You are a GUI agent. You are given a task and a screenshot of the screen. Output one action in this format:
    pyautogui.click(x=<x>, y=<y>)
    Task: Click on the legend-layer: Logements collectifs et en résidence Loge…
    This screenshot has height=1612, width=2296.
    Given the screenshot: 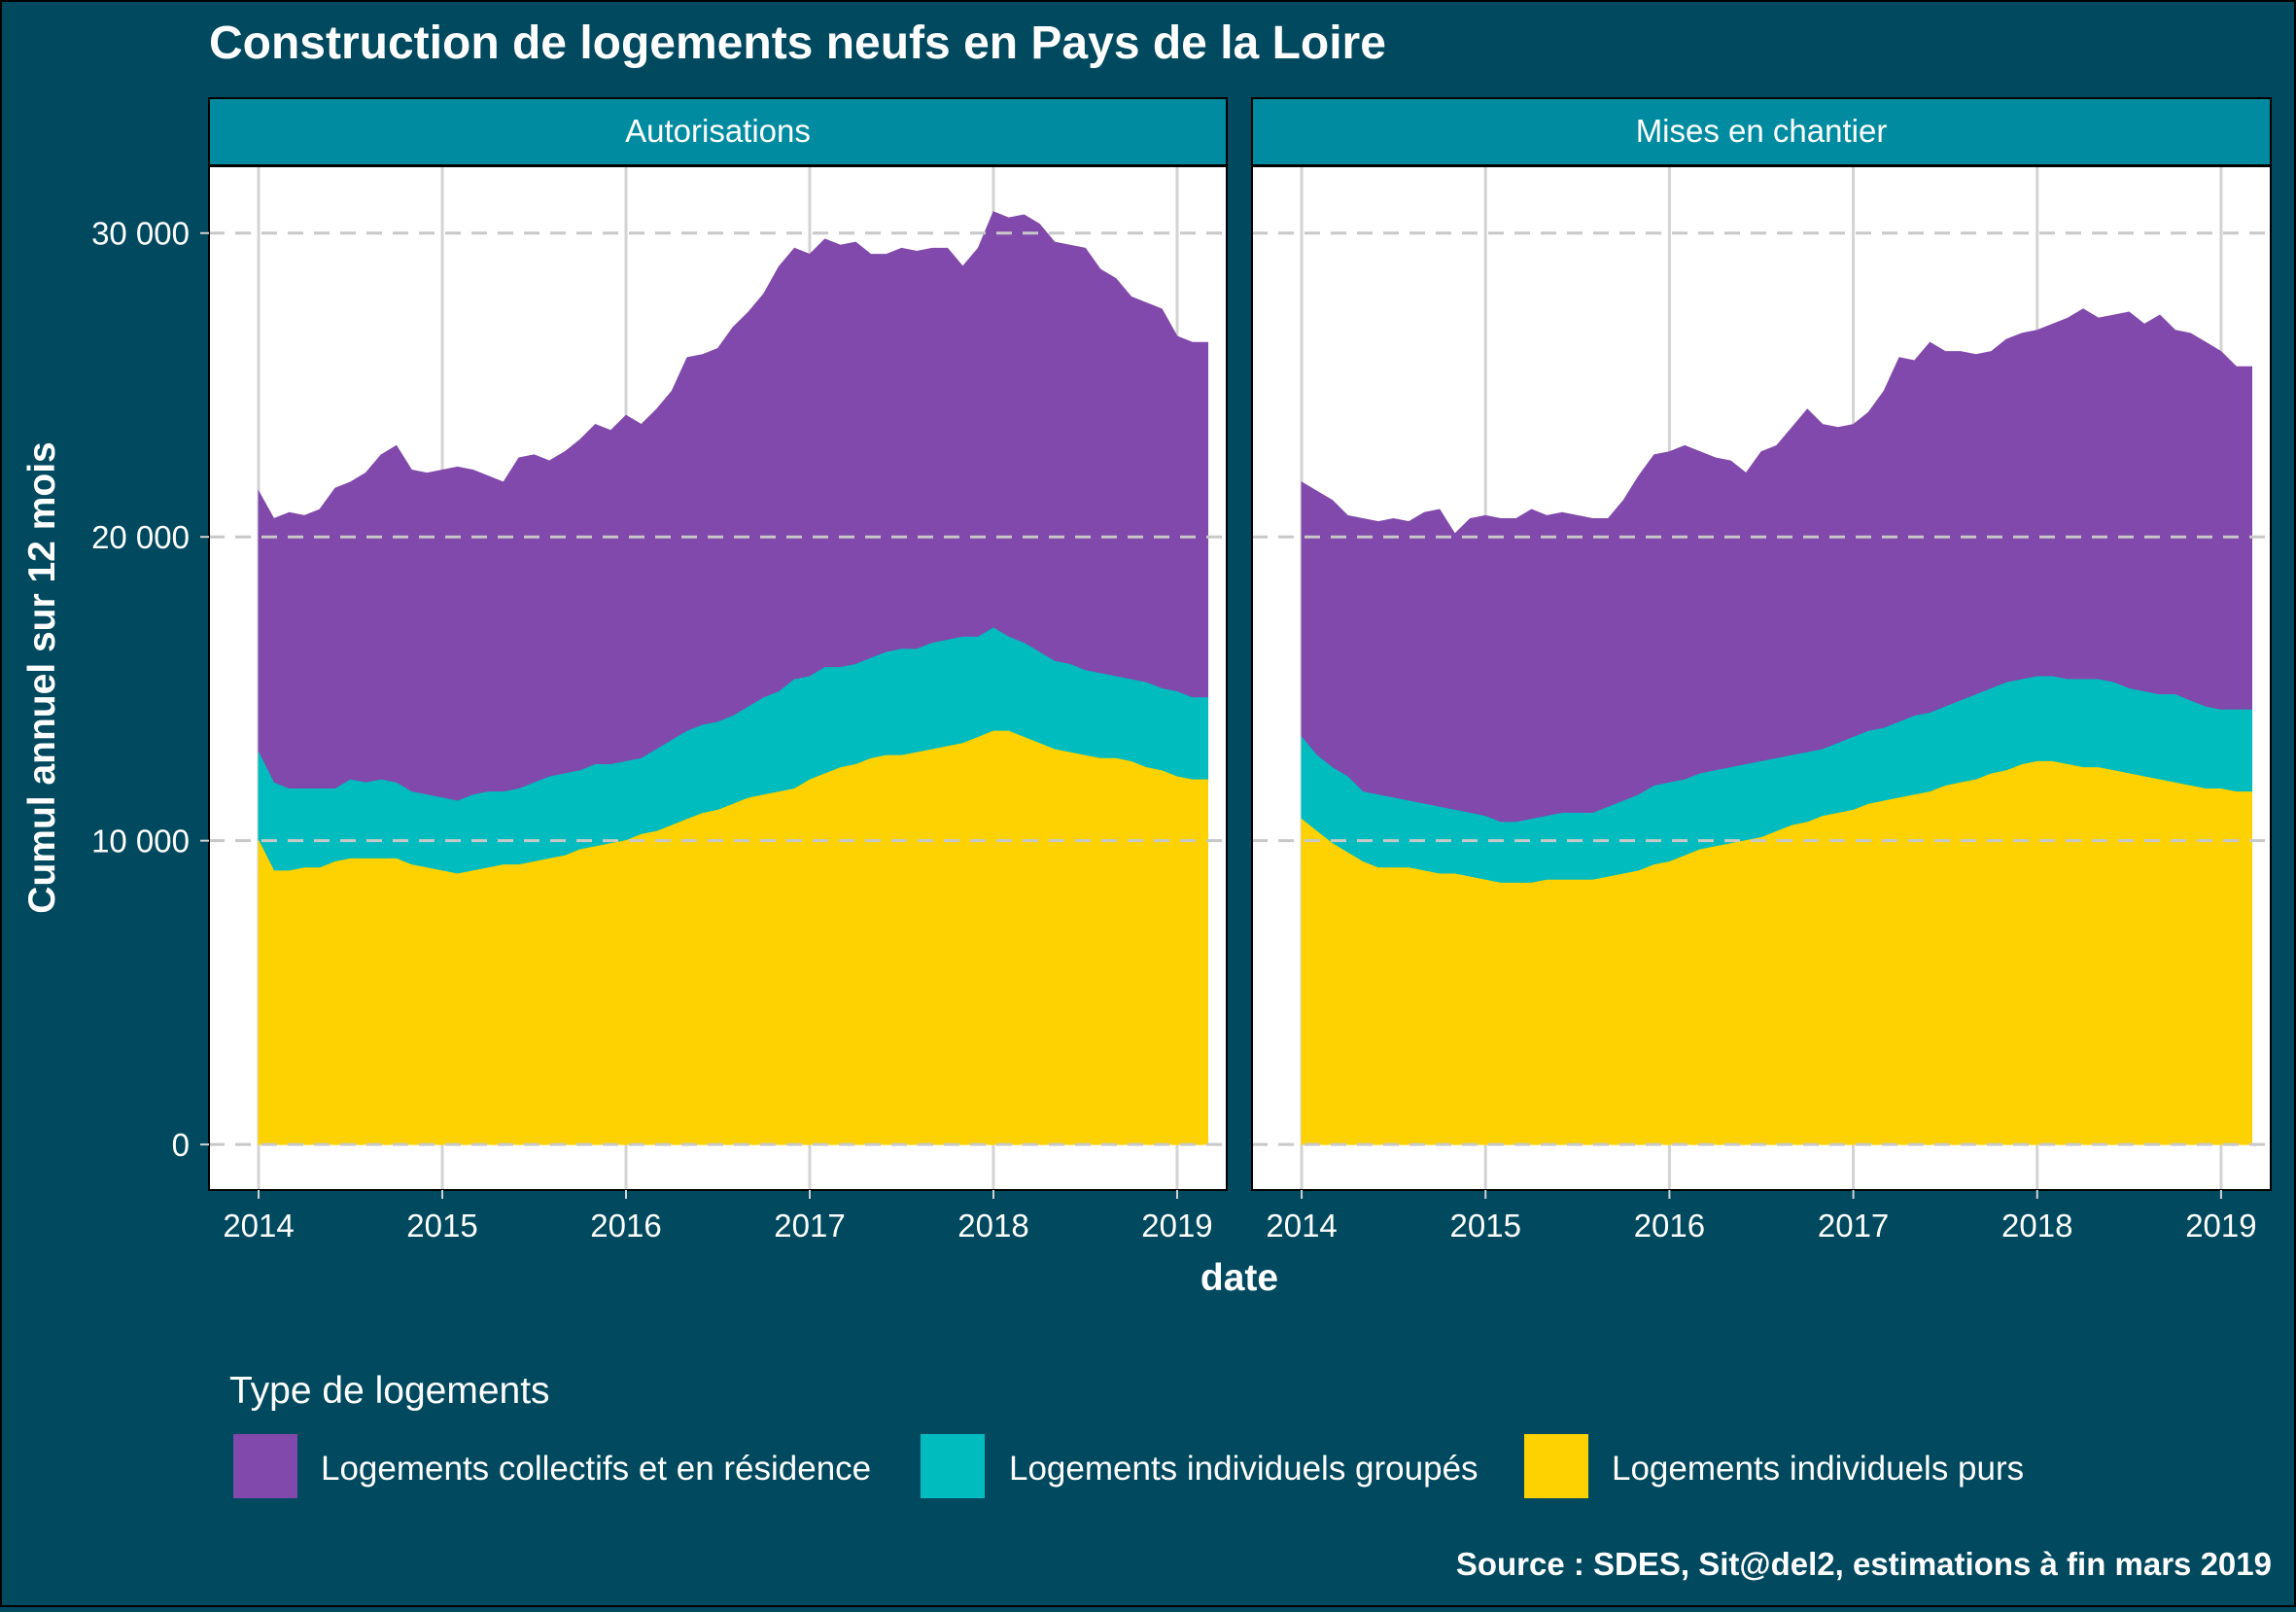 What is the action you would take?
    pyautogui.click(x=1128, y=1466)
    